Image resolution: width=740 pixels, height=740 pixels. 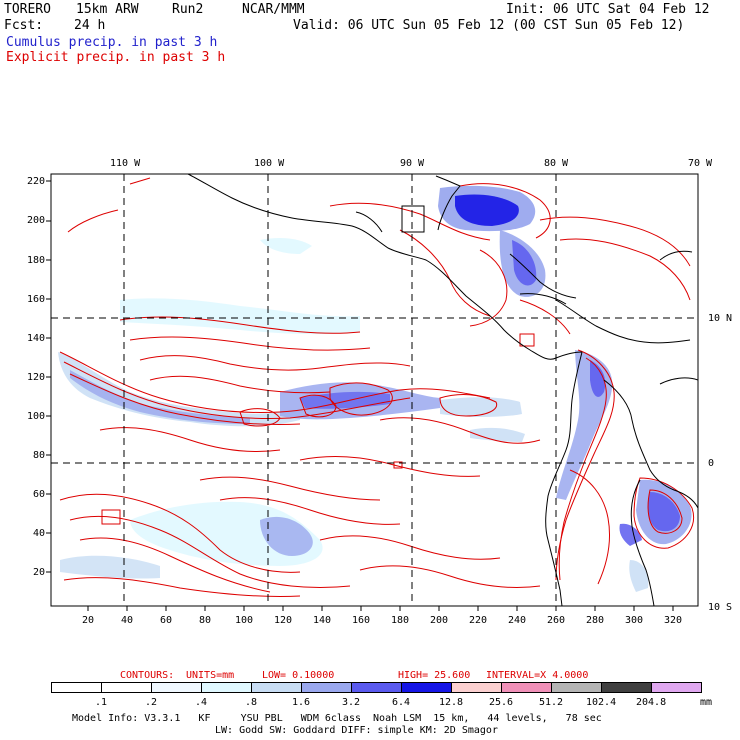 I want to click on x-tick-label: 80, so click(x=205, y=620).